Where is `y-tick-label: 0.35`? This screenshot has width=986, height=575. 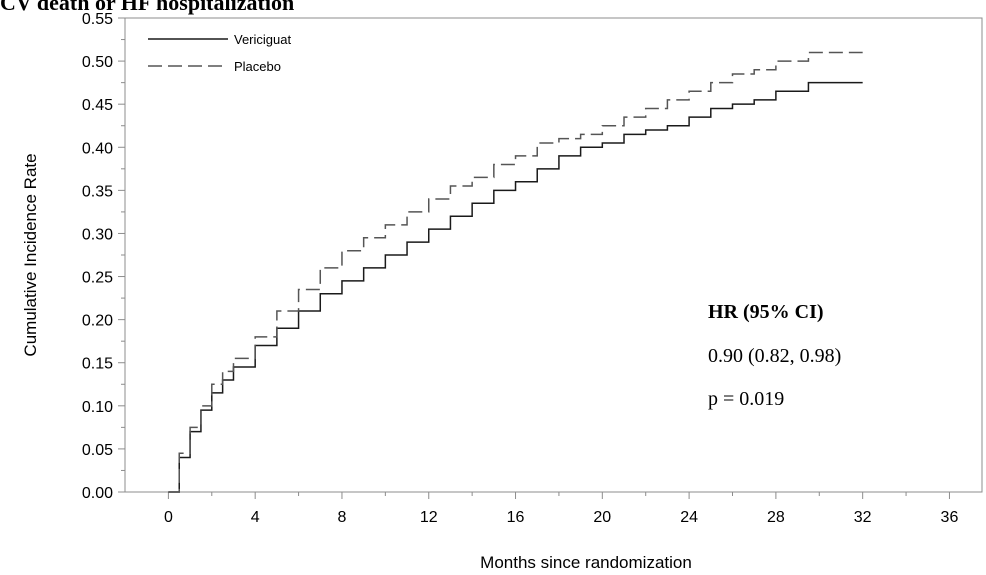
y-tick-label: 0.35 is located at coordinates (97, 191).